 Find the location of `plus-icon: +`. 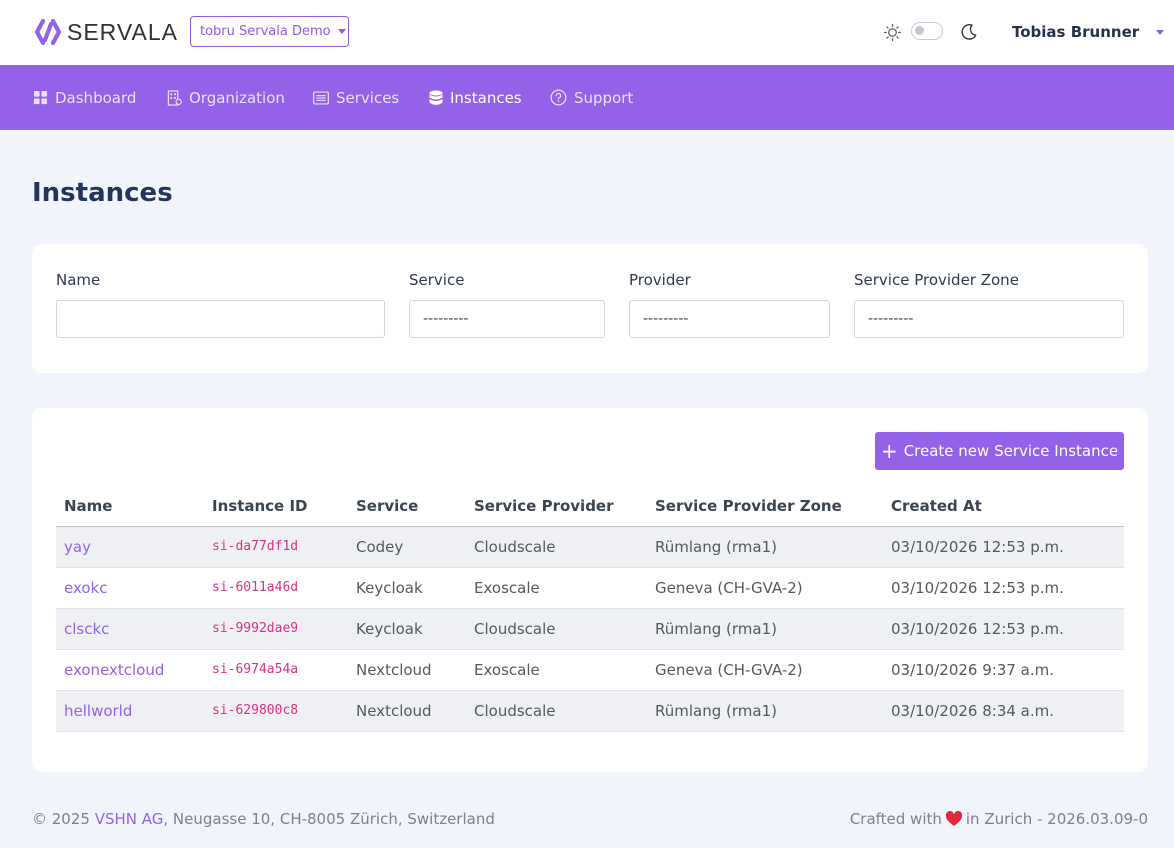

plus-icon: + is located at coordinates (889, 451).